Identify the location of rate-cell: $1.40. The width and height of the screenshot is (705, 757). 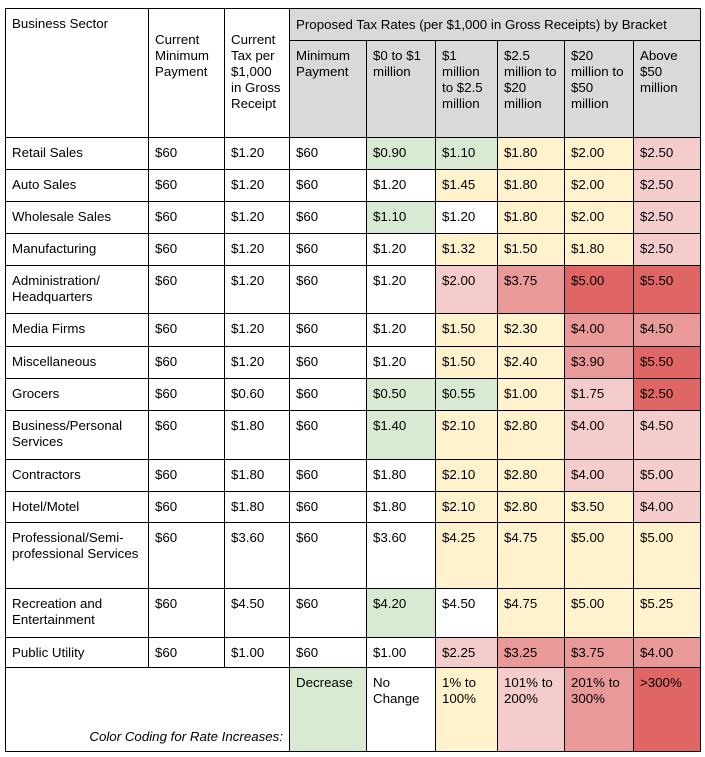
(401, 435).